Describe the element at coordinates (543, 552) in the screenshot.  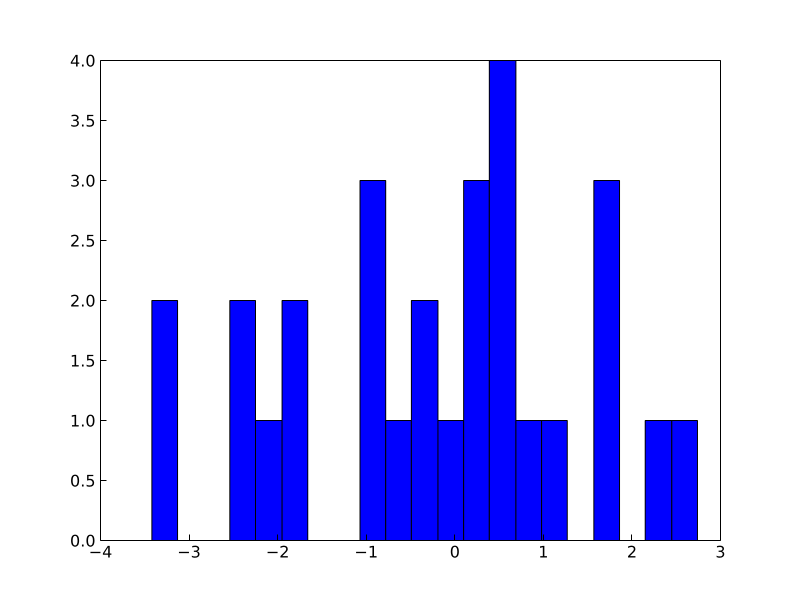
I see `x-tick-label: 1` at that location.